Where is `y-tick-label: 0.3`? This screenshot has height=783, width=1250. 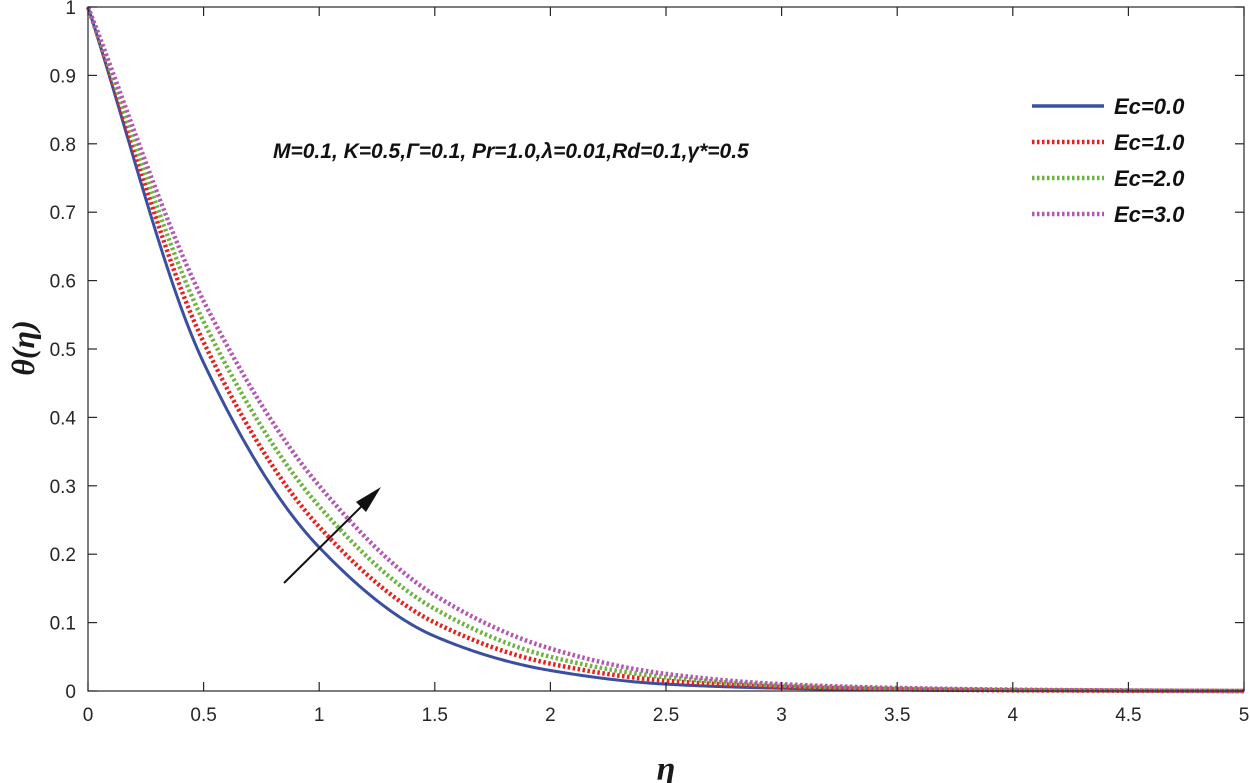 y-tick-label: 0.3 is located at coordinates (63, 487).